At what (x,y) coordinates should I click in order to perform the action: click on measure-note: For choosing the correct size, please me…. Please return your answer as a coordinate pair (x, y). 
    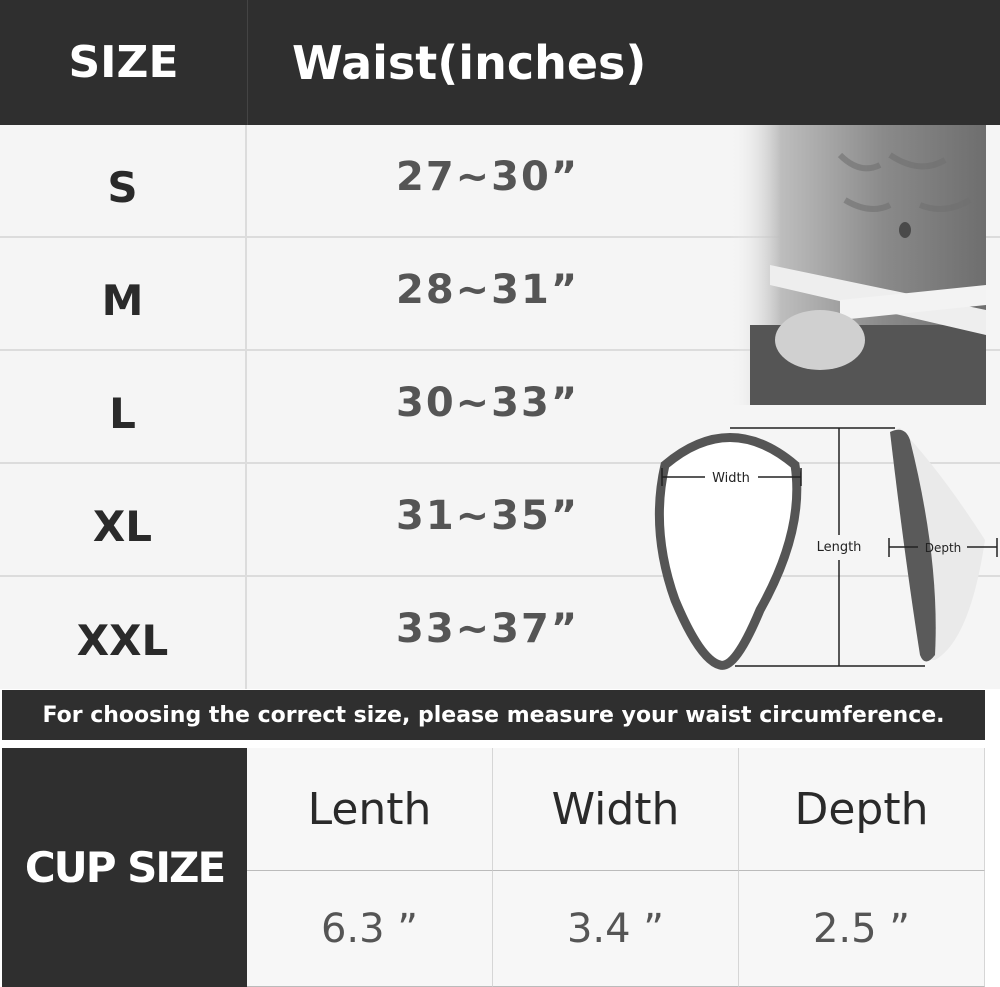
    Looking at the image, I should click on (493, 715).